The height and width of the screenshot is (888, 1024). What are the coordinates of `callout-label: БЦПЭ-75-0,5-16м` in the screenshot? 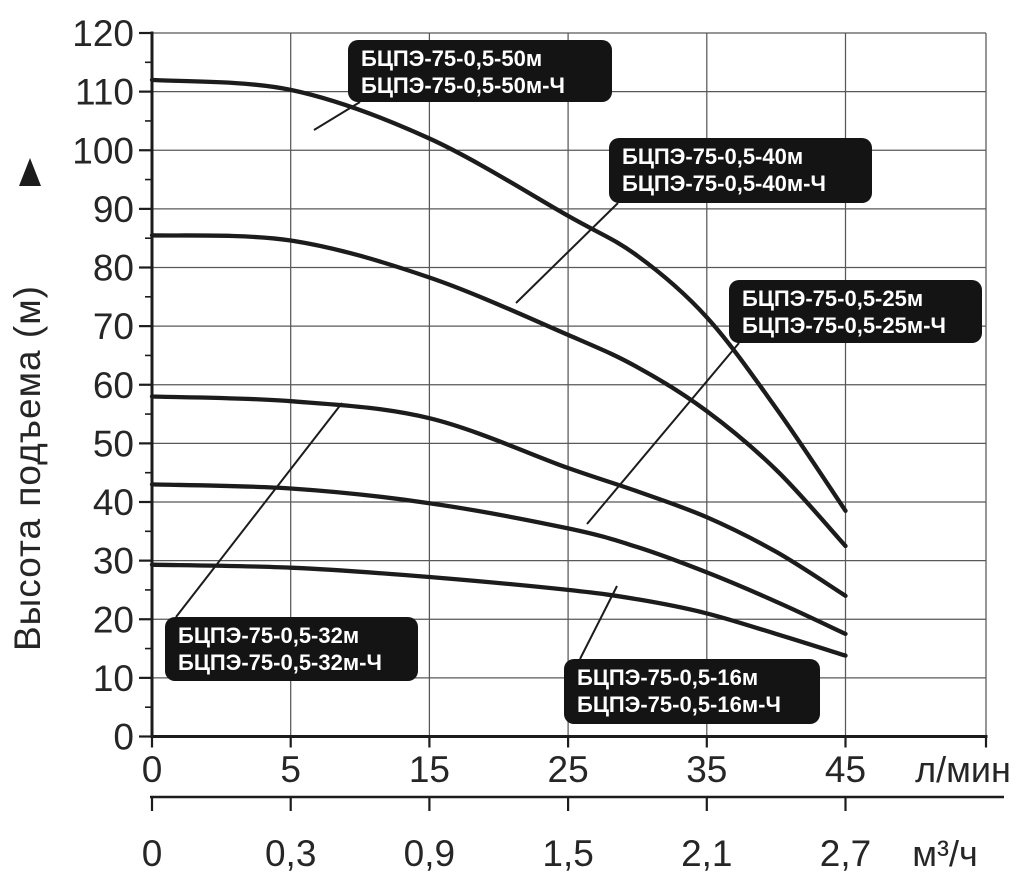 It's located at (667, 677).